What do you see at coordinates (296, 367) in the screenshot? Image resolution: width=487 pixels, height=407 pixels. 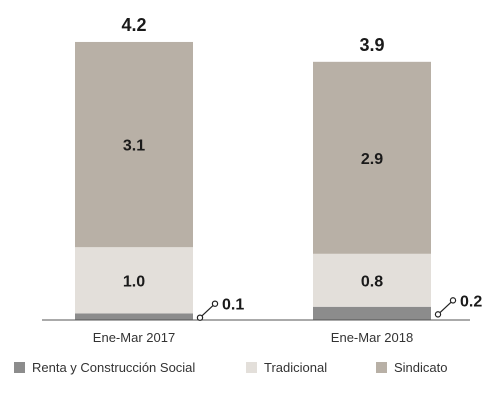 I see `legend-label-tradicional: Tradicional` at bounding box center [296, 367].